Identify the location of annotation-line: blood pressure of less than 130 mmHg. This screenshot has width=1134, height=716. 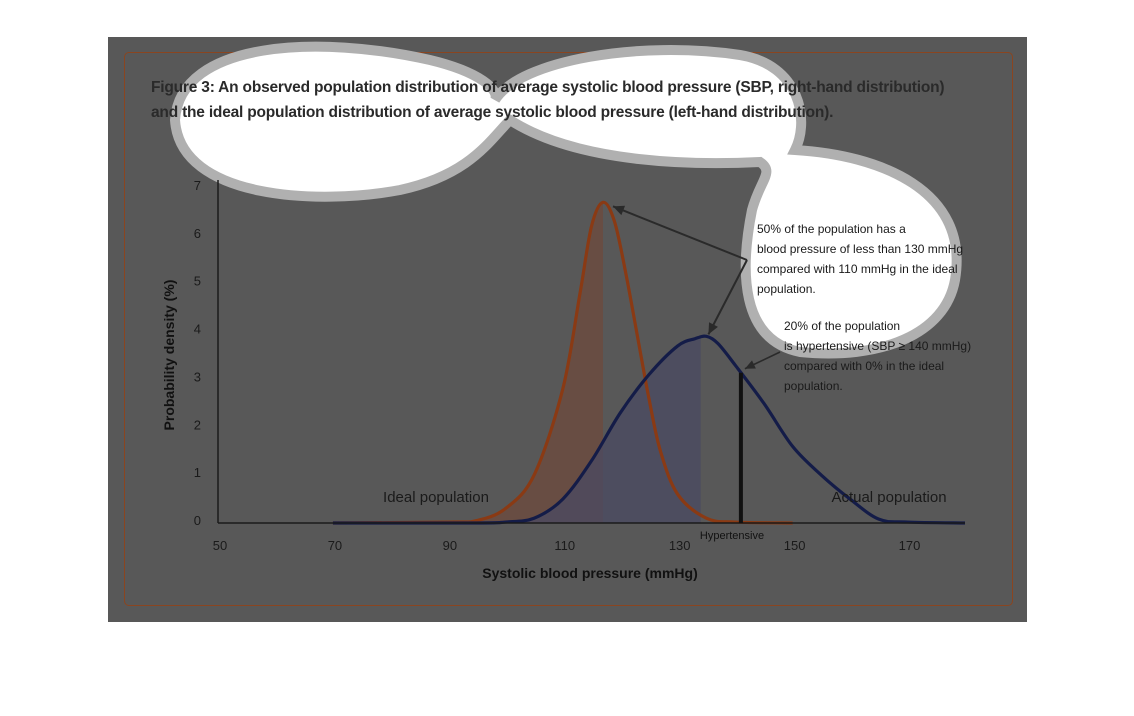
(860, 249).